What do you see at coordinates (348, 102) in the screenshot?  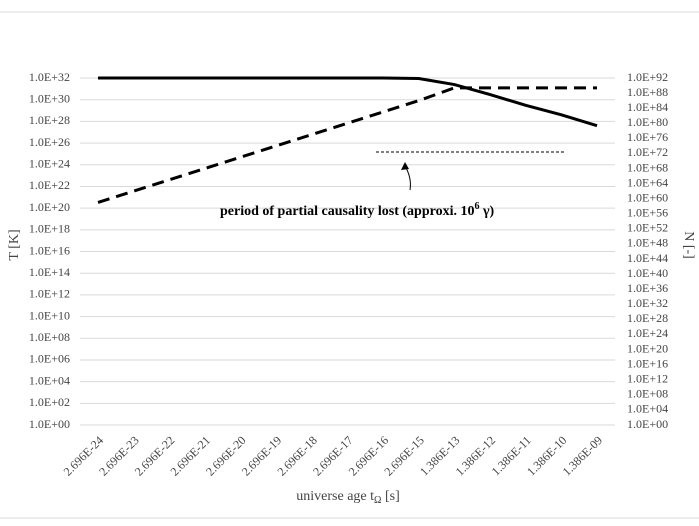 I see `series-line` at bounding box center [348, 102].